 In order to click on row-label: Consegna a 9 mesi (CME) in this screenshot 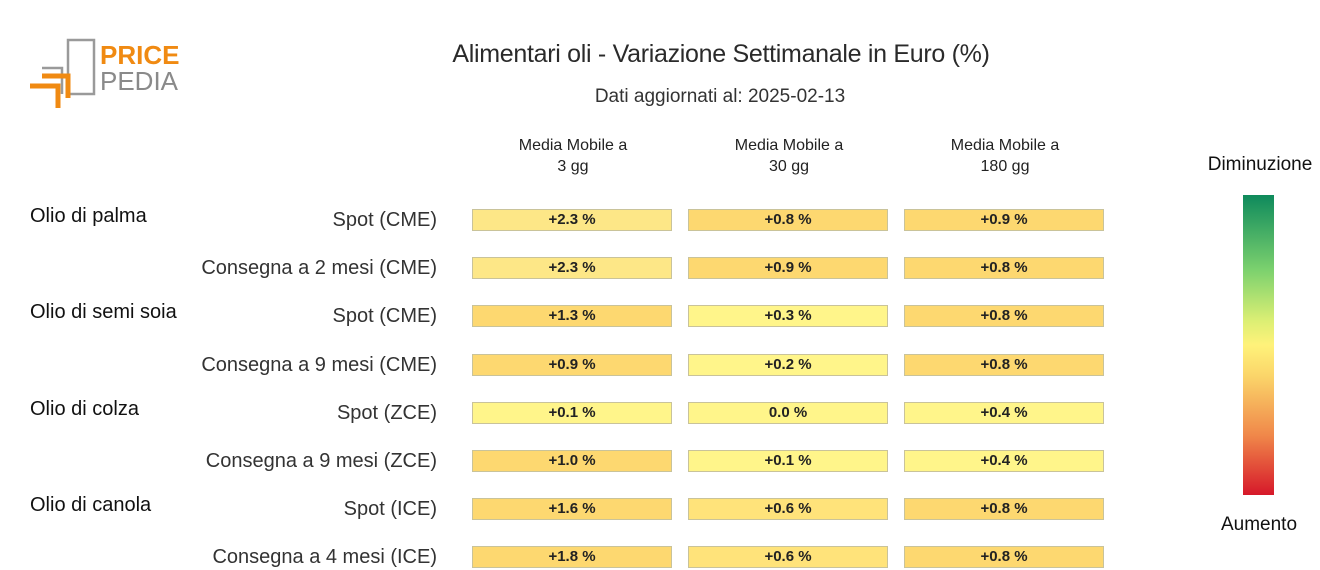, I will do `click(319, 364)`.